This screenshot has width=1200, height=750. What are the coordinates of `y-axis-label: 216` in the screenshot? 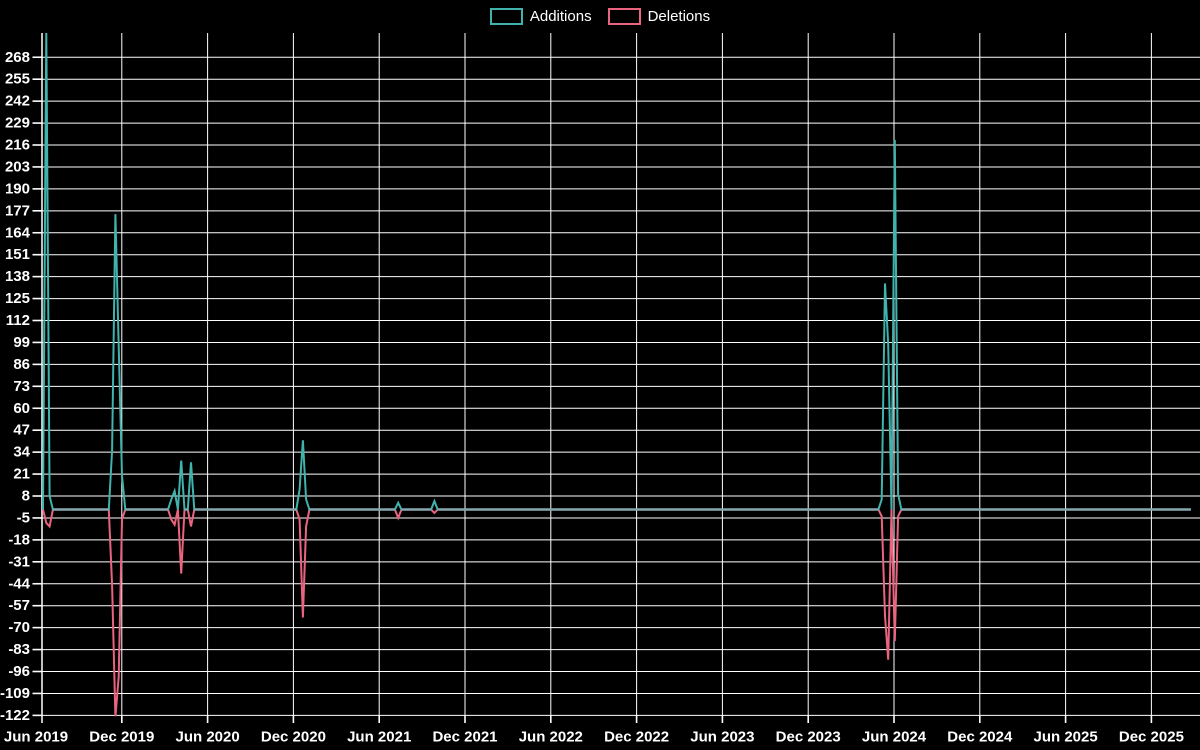 It's located at (17, 145).